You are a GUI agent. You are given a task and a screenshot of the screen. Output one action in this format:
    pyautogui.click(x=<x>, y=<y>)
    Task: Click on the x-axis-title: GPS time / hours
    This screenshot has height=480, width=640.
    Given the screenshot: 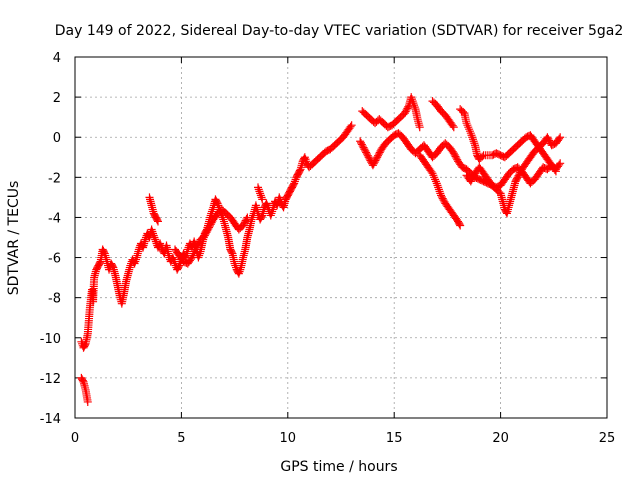 What is the action you would take?
    pyautogui.click(x=338, y=467)
    